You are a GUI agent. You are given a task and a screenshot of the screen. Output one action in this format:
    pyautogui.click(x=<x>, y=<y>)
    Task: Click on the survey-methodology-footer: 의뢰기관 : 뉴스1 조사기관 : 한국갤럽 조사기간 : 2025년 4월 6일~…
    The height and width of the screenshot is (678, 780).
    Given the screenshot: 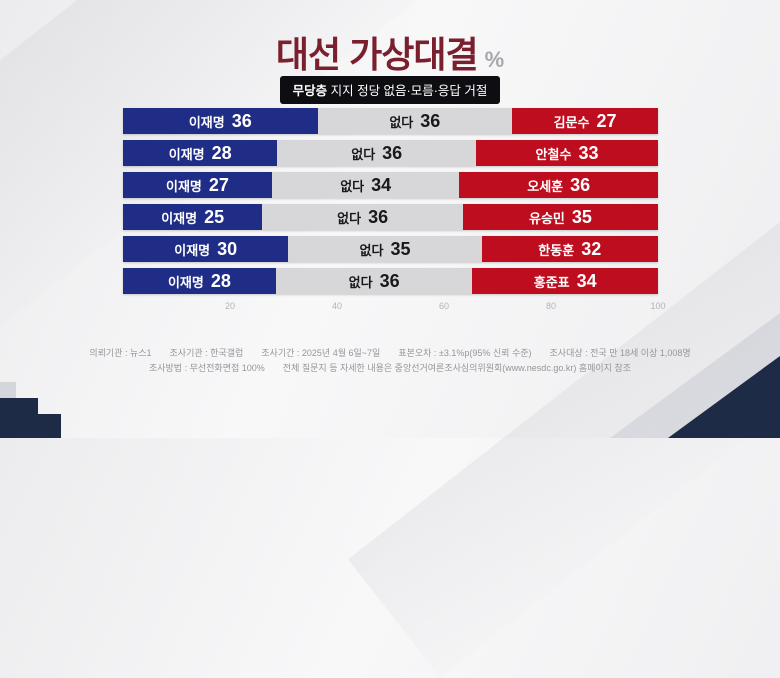 What is the action you would take?
    pyautogui.click(x=390, y=361)
    